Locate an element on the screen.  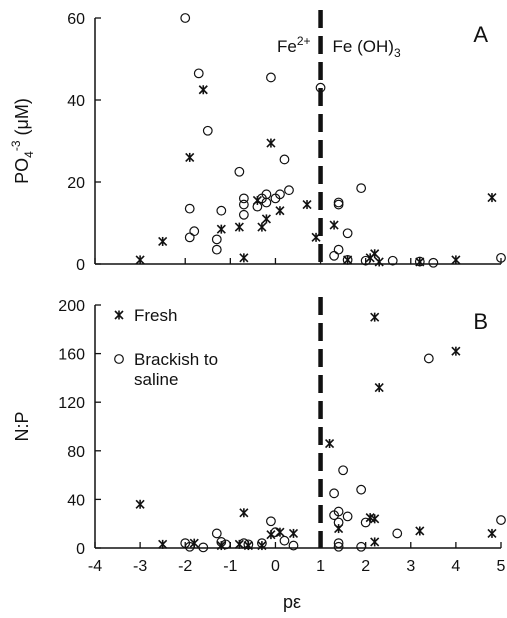
legend: Fresh Brackish to saline is located at coordinates (166, 347).